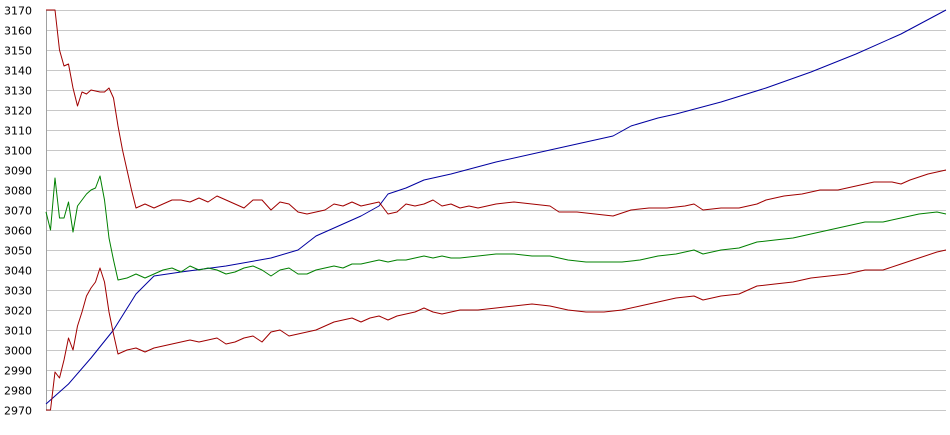 The width and height of the screenshot is (950, 435). Describe the element at coordinates (18, 31) in the screenshot. I see `y-tick-label: 3160` at that location.